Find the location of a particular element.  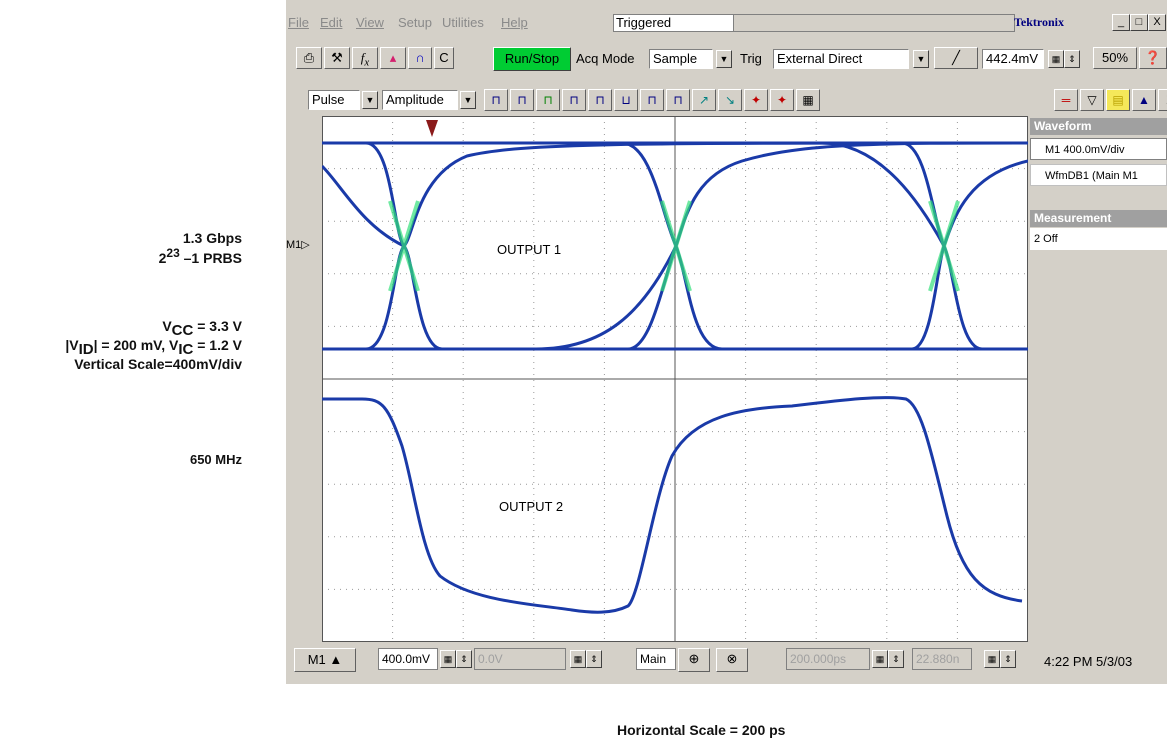

vid-prefix: |V is located at coordinates (72, 345).